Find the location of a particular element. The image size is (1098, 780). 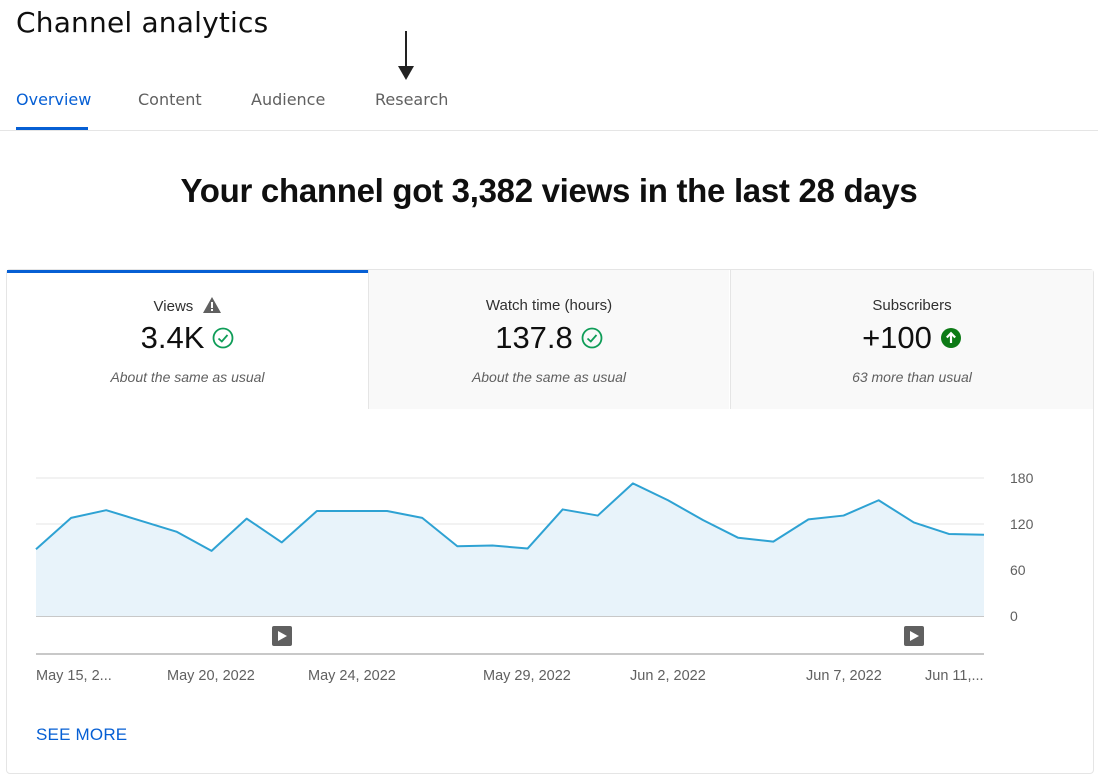

y-tick-label: 60 is located at coordinates (1018, 570).